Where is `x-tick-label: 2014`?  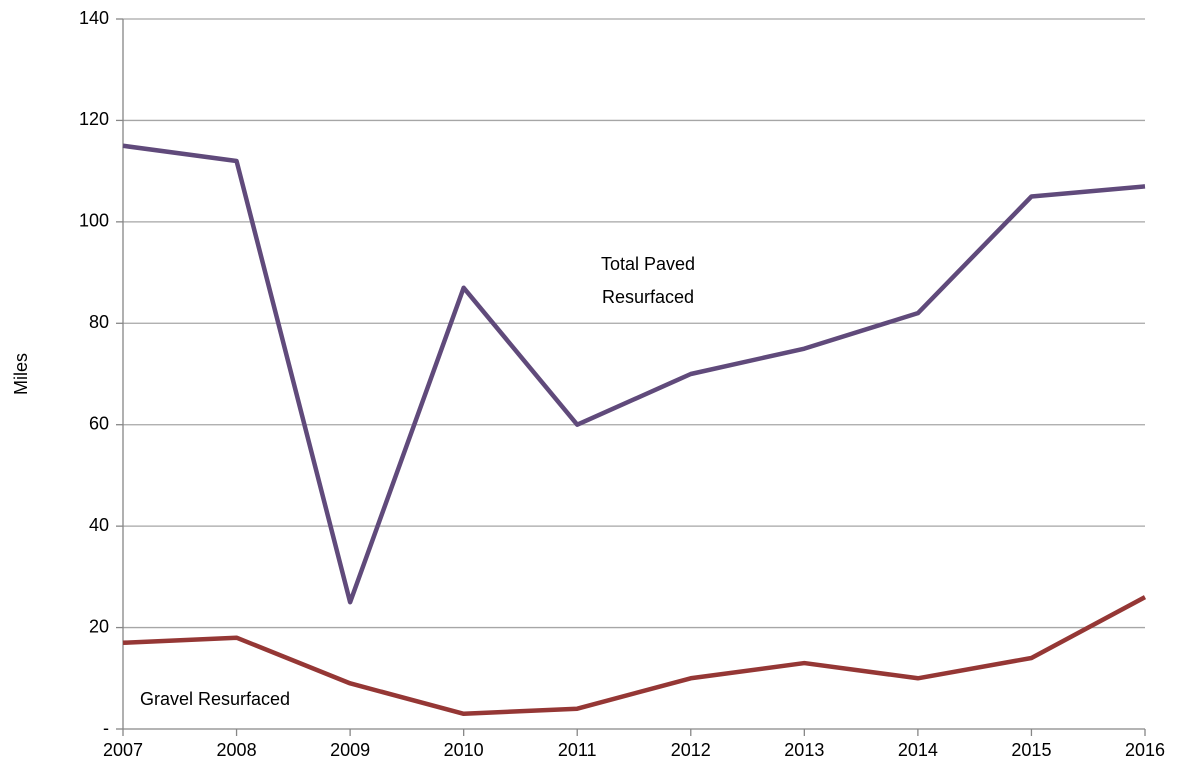 x-tick-label: 2014 is located at coordinates (918, 750).